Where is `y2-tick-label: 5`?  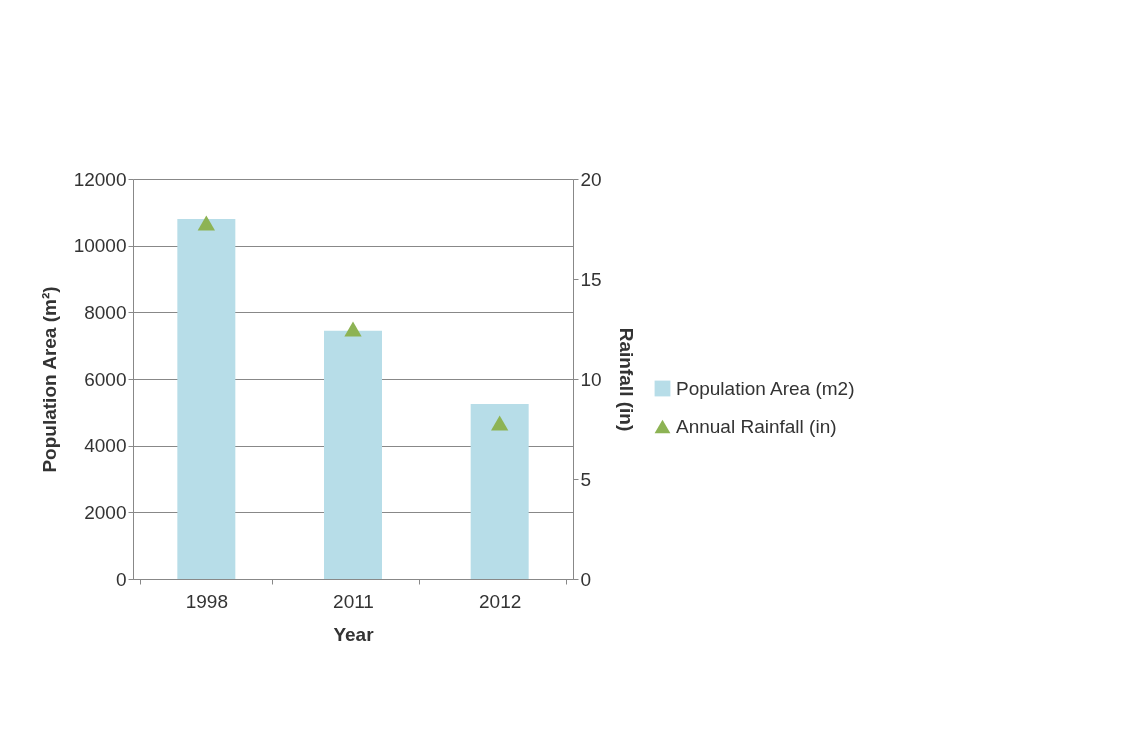
y2-tick-label: 5 is located at coordinates (586, 479).